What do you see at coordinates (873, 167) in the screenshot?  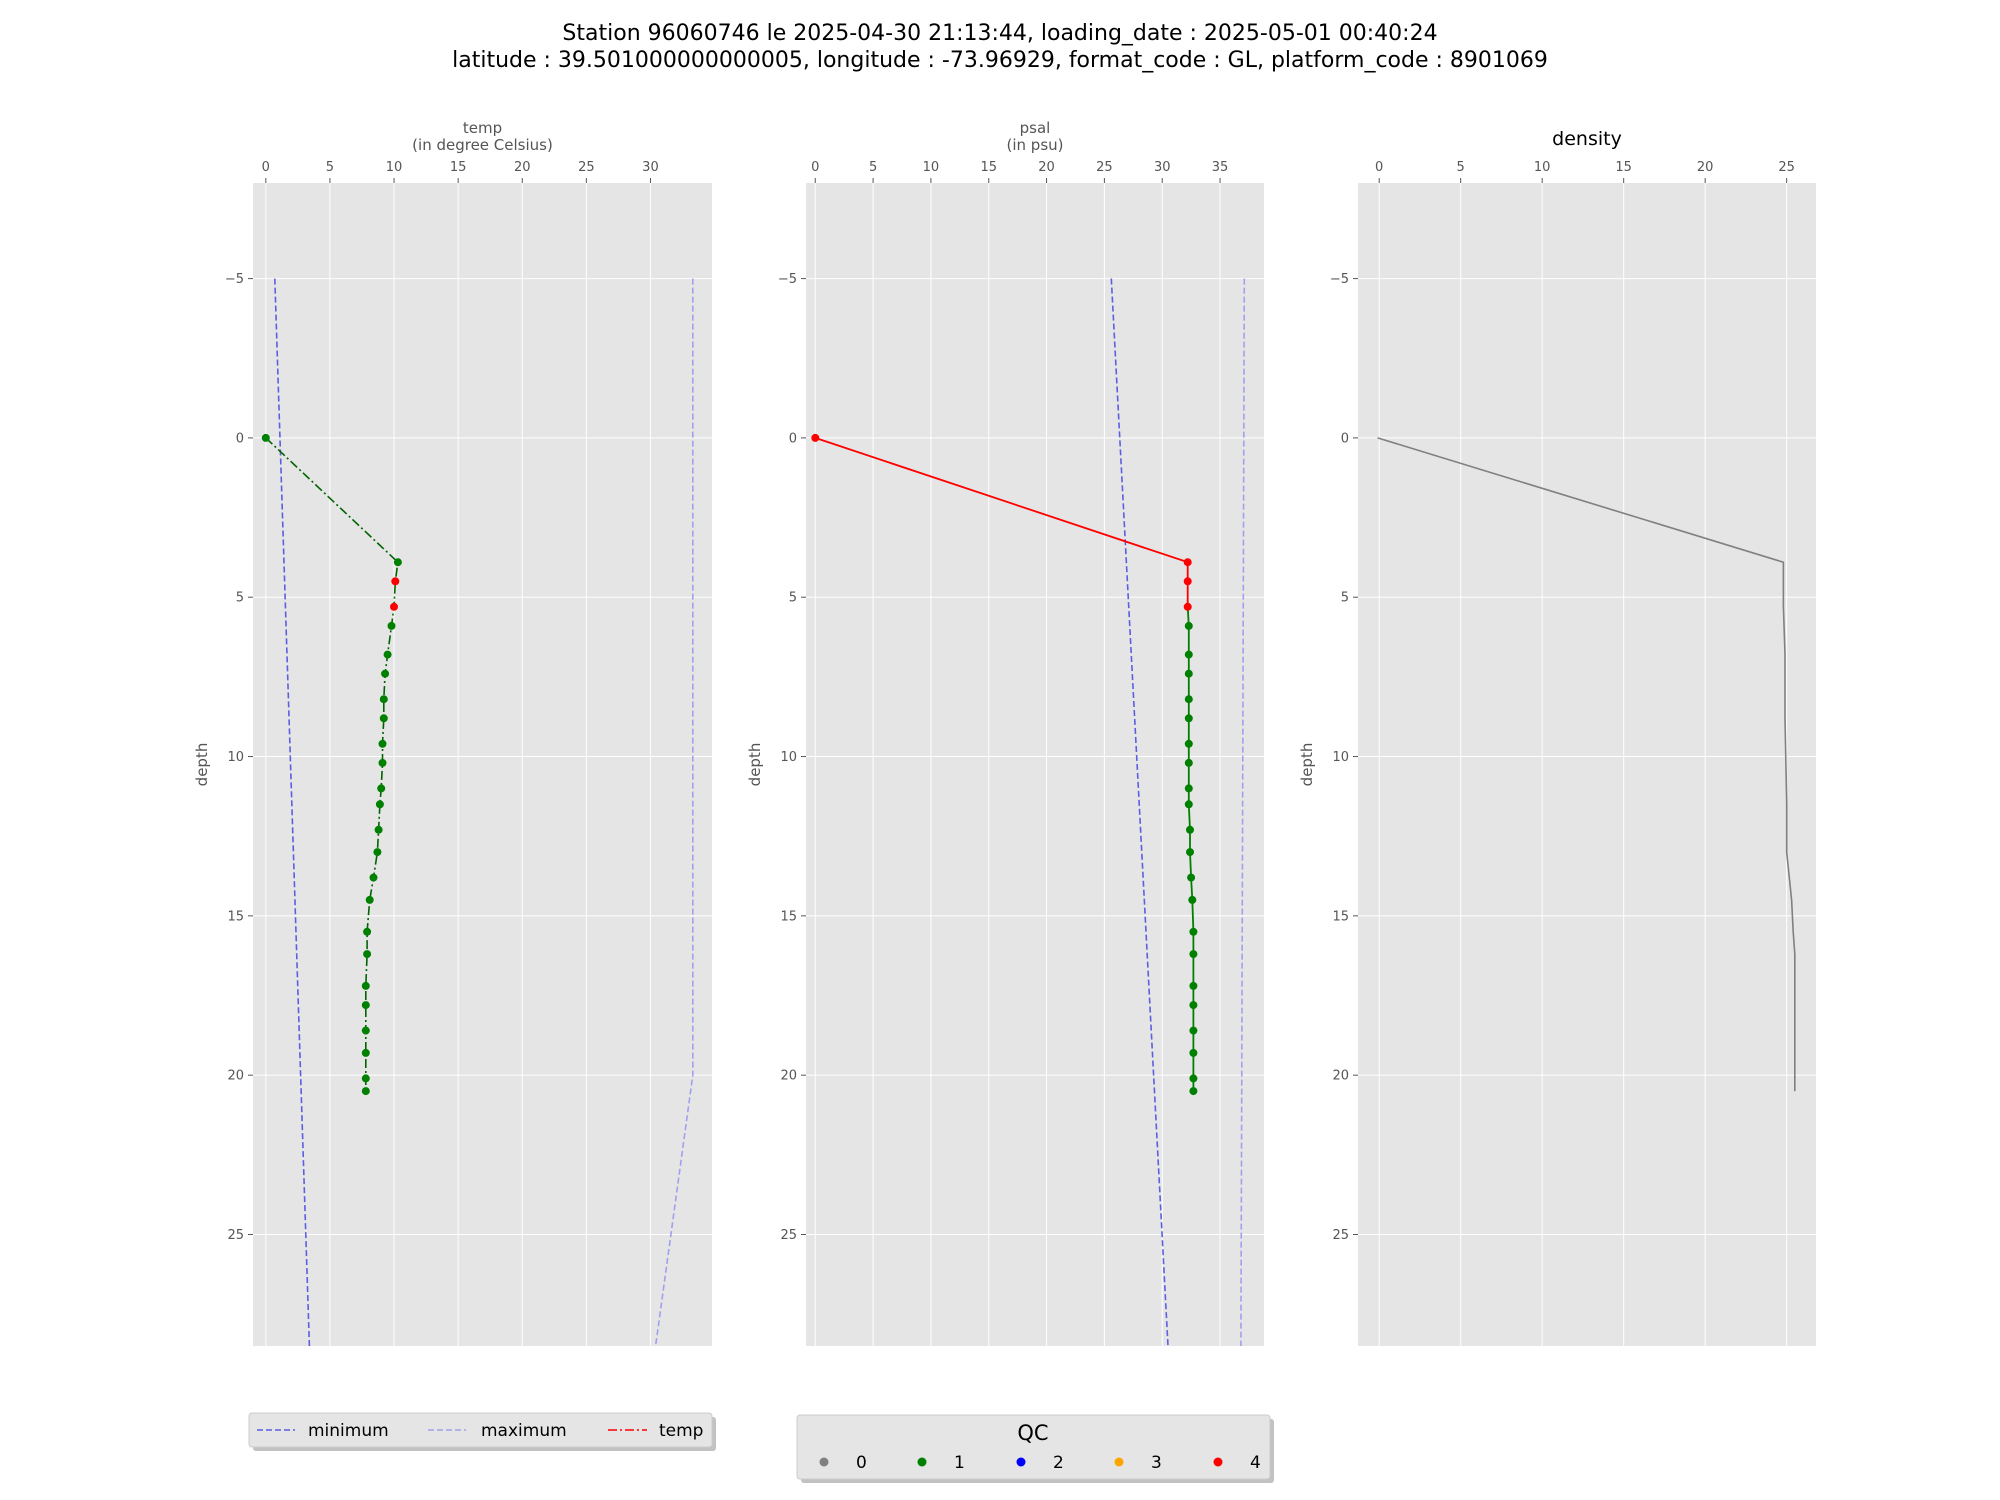 I see `psal-x-tick-label: 5` at bounding box center [873, 167].